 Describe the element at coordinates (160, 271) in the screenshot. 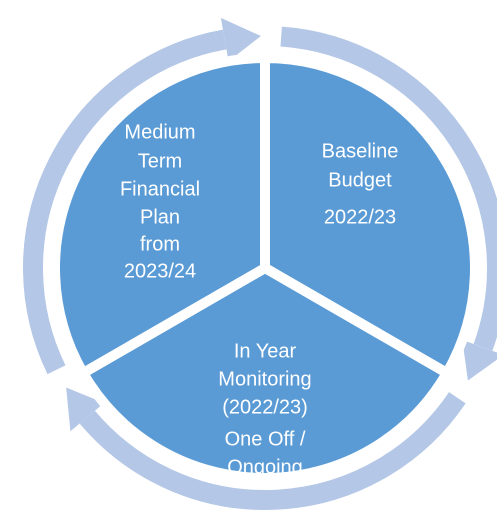

I see `segment-label: 2023/24` at that location.